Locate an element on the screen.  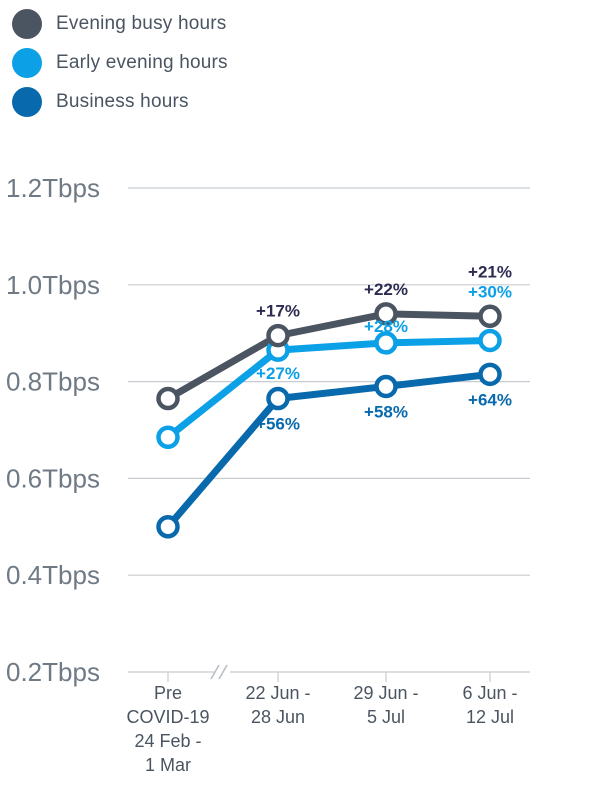
y-tick-label: 0.2Tbps is located at coordinates (53, 672).